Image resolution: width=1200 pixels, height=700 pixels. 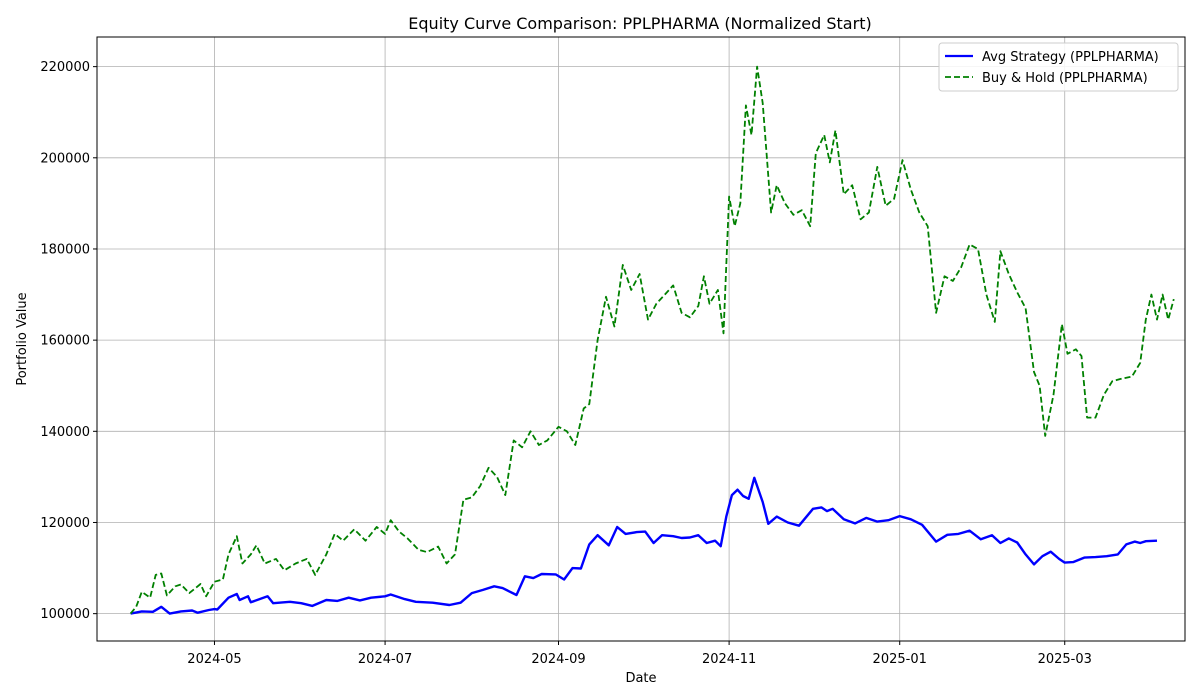 I want to click on y-tick-label: 220000, so click(x=65, y=67).